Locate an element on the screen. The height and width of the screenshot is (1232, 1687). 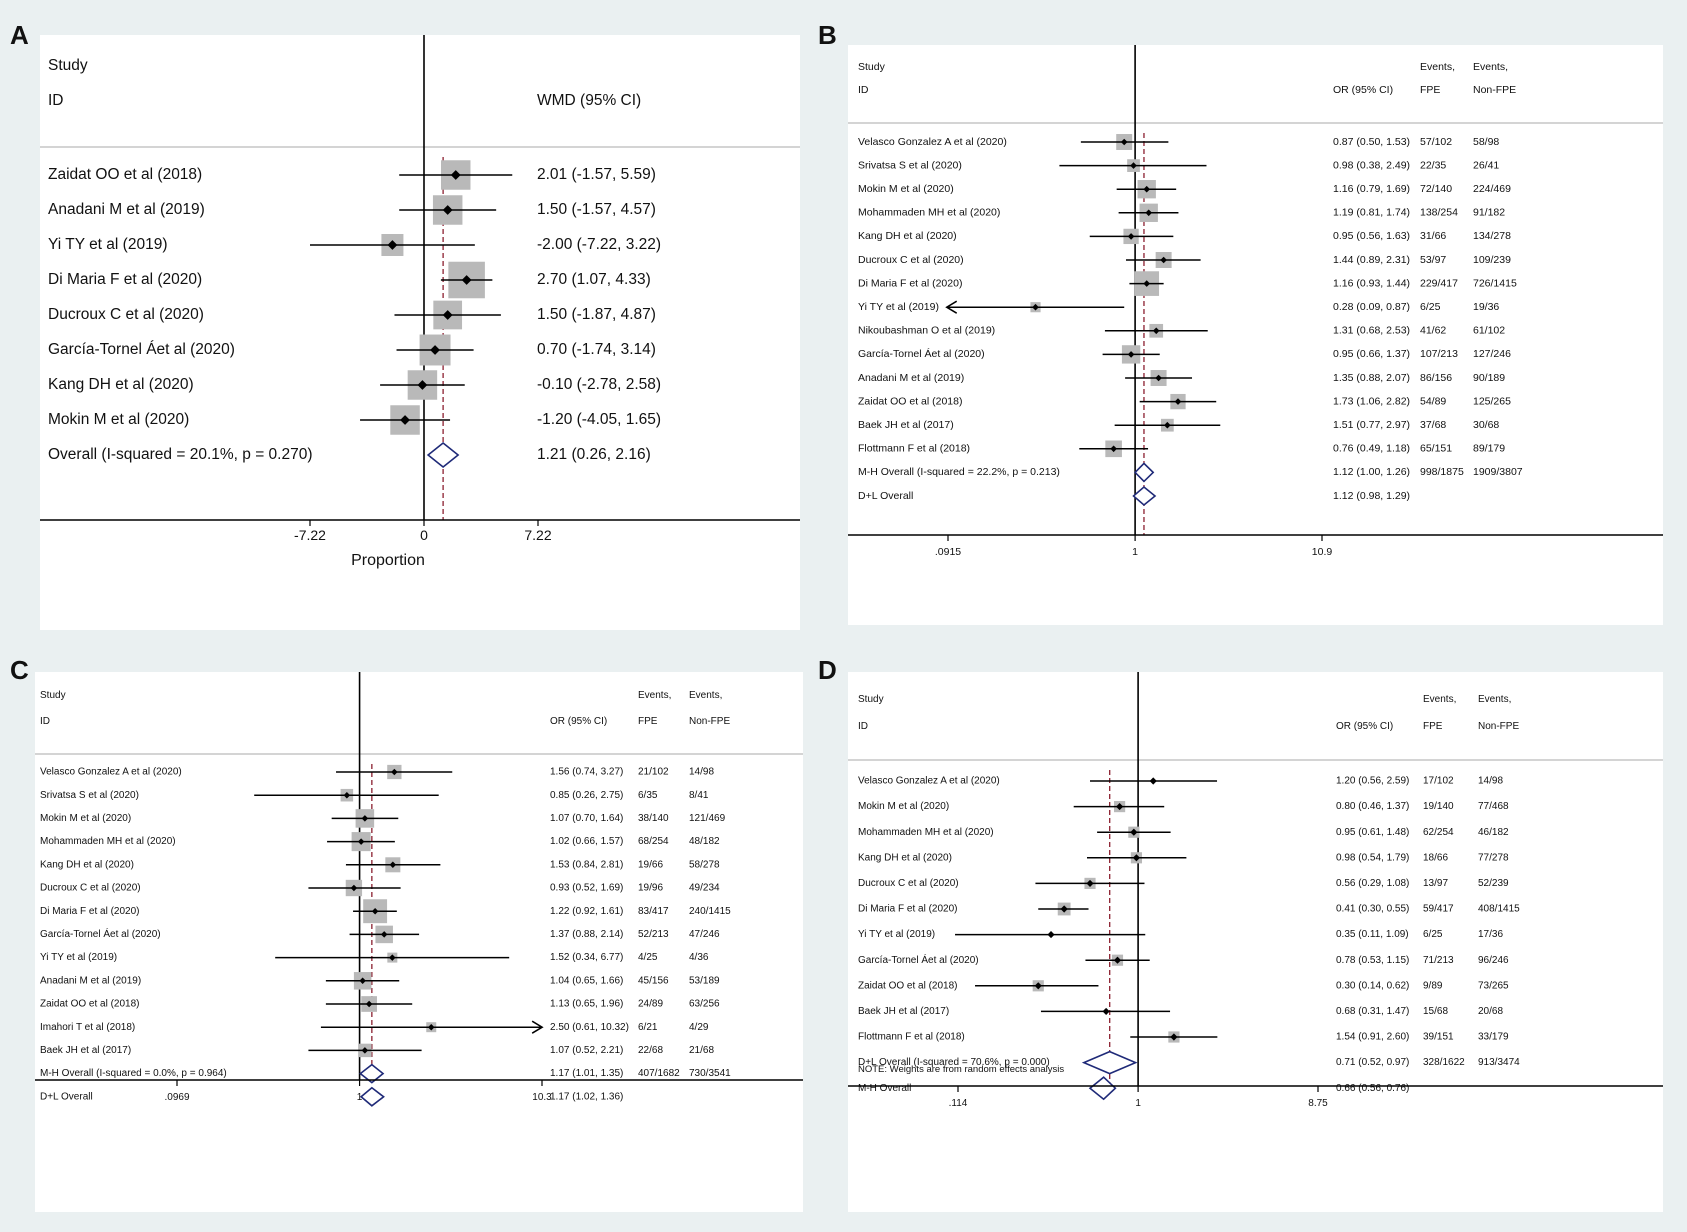
study-estimate: 1.19 (0.81, 1.74) is located at coordinates (1371, 213).